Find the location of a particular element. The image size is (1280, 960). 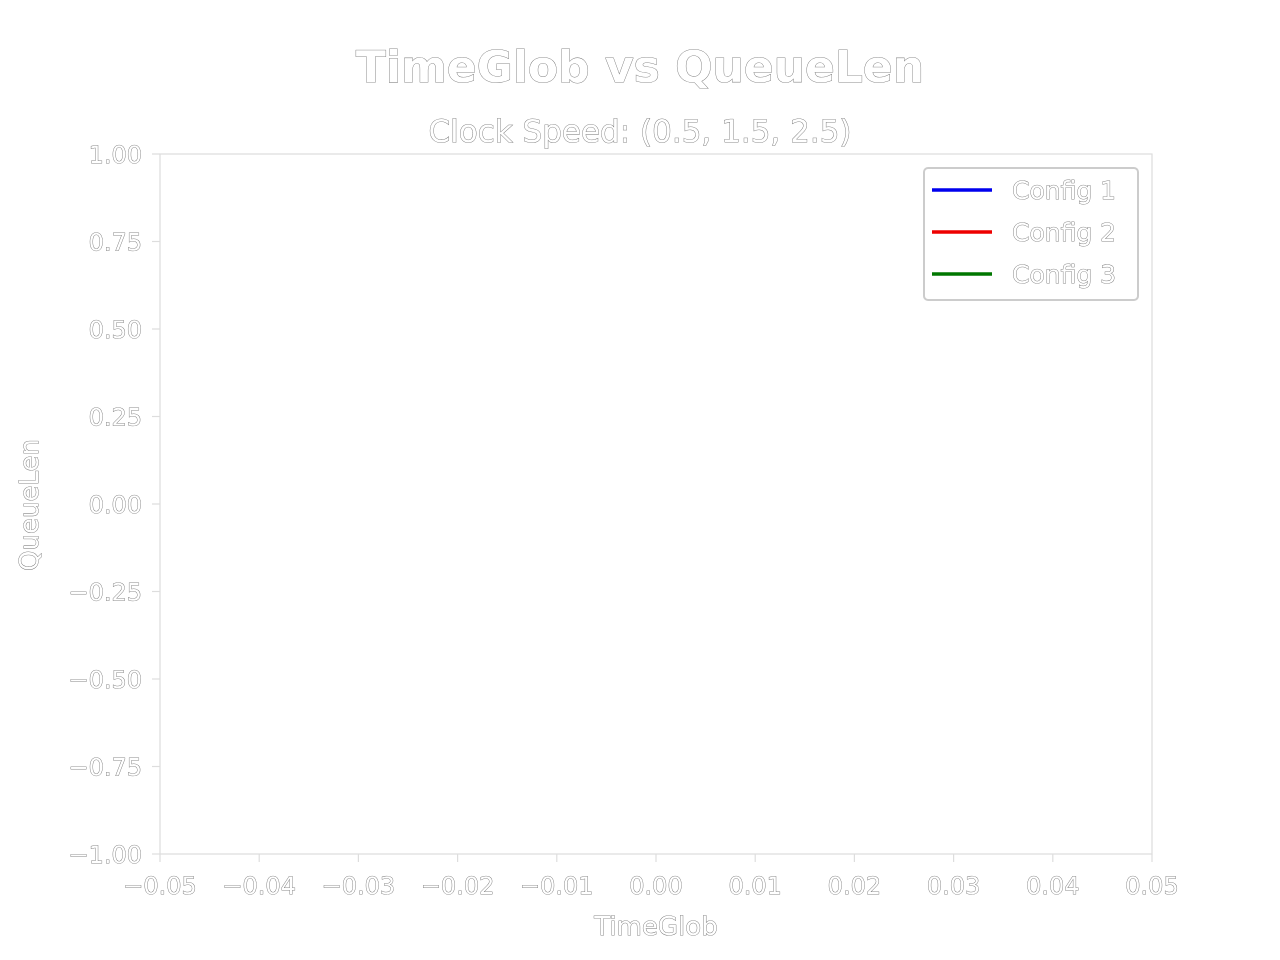

x-tick-label: −0.04 is located at coordinates (259, 886).